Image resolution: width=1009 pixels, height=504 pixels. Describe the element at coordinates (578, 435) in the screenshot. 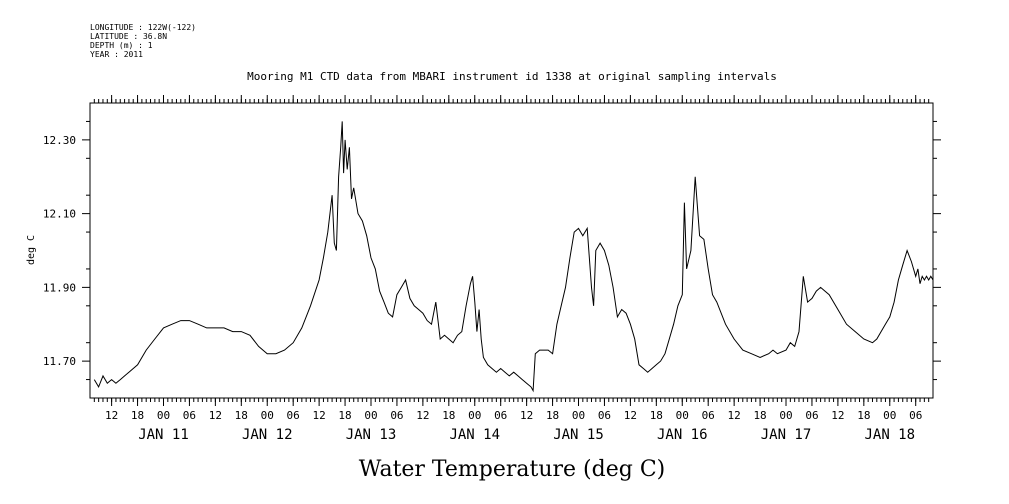

I see `x-day-label: JAN 15` at that location.